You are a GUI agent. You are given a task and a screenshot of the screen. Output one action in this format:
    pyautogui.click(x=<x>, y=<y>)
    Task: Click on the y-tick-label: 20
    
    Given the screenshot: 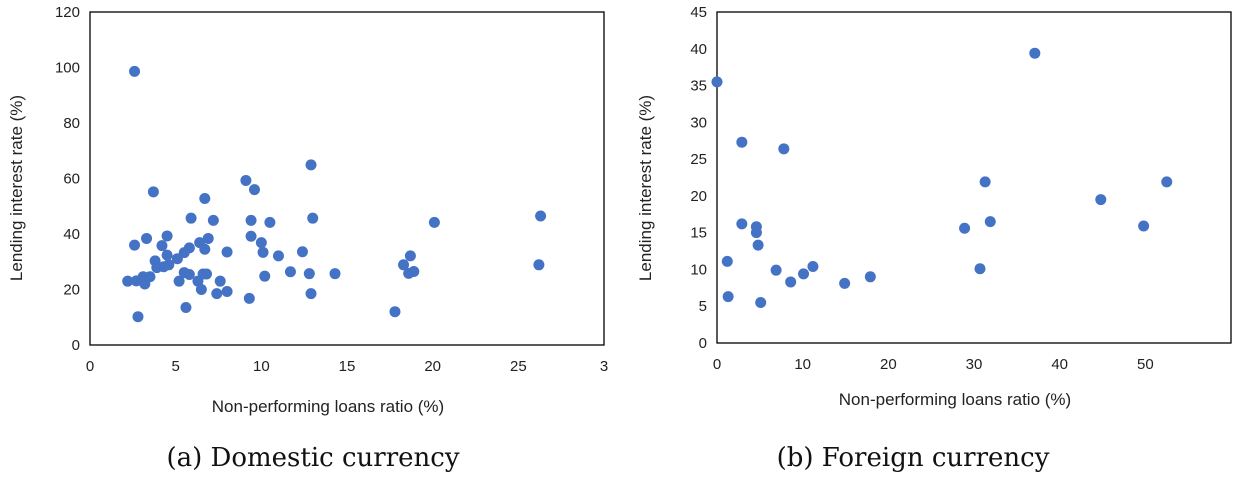 What is the action you would take?
    pyautogui.click(x=71, y=290)
    